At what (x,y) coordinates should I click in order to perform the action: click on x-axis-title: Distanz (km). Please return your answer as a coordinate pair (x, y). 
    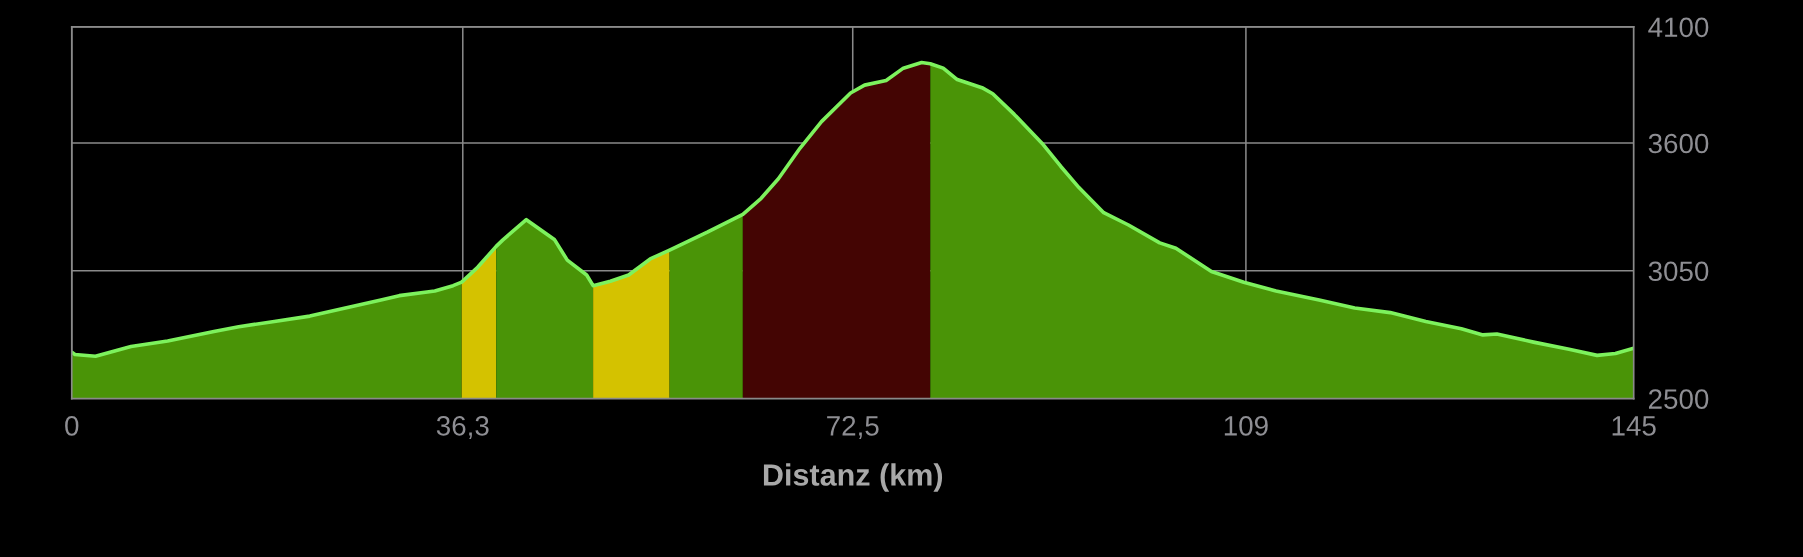
    Looking at the image, I should click on (853, 477).